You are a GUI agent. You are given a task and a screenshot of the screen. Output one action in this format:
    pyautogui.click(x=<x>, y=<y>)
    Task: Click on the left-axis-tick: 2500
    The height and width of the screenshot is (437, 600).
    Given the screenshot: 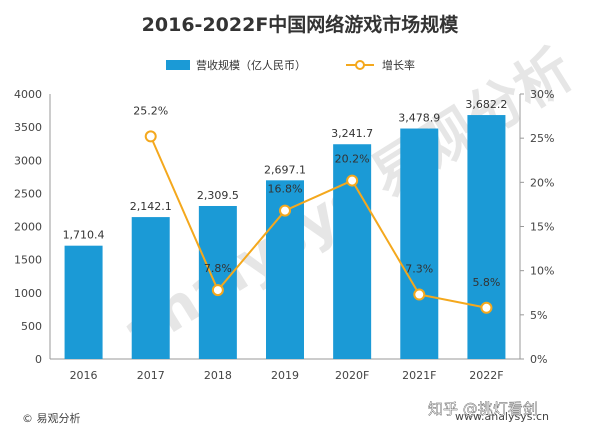 What is the action you would take?
    pyautogui.click(x=28, y=193)
    